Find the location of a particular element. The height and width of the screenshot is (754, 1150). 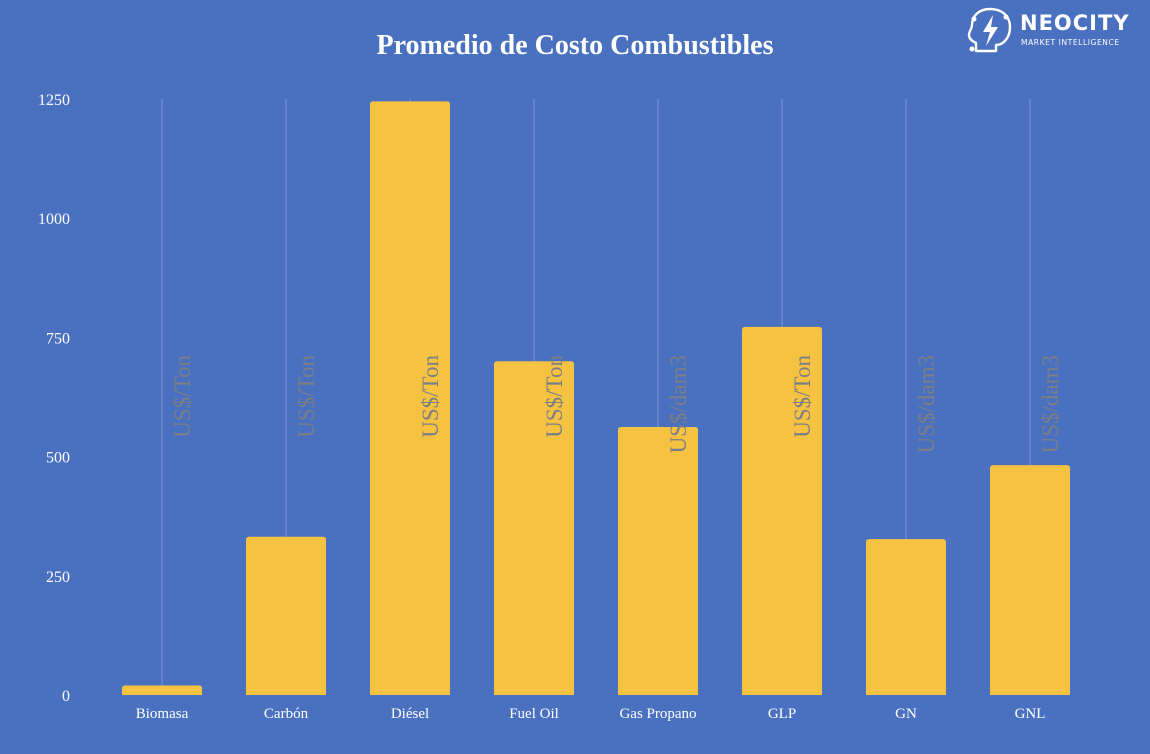

bar-gas-propano is located at coordinates (658, 561).